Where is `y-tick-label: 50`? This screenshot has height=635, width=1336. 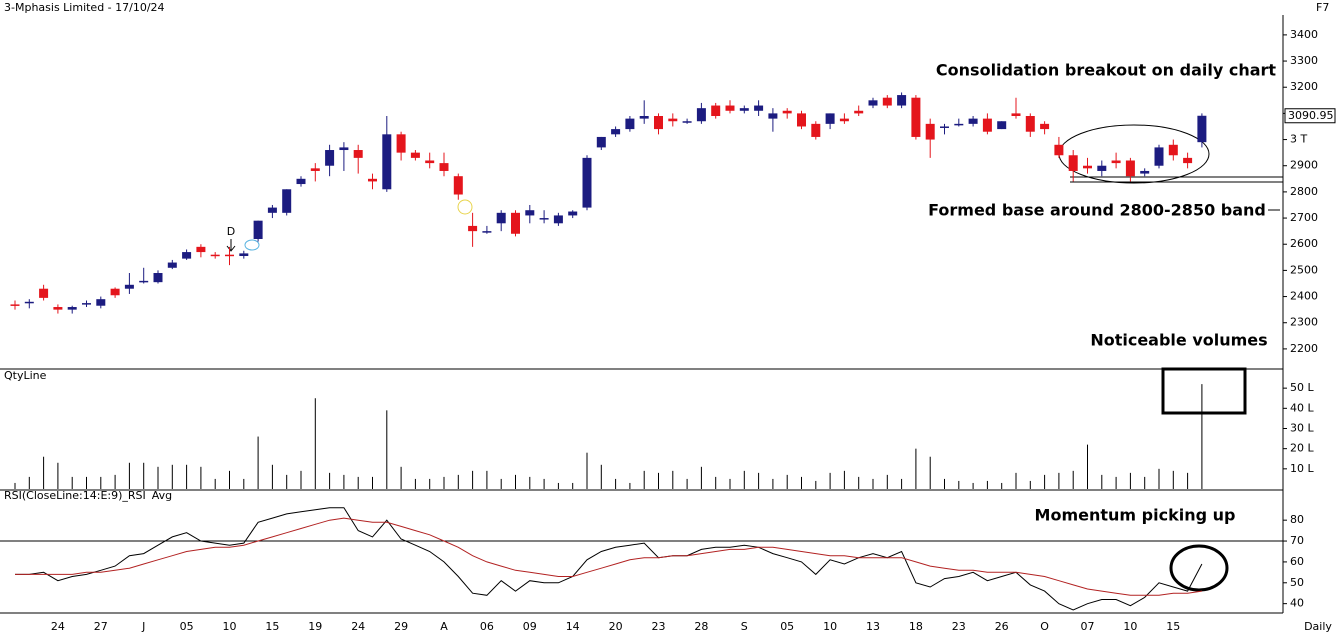 y-tick-label: 50 is located at coordinates (1297, 582).